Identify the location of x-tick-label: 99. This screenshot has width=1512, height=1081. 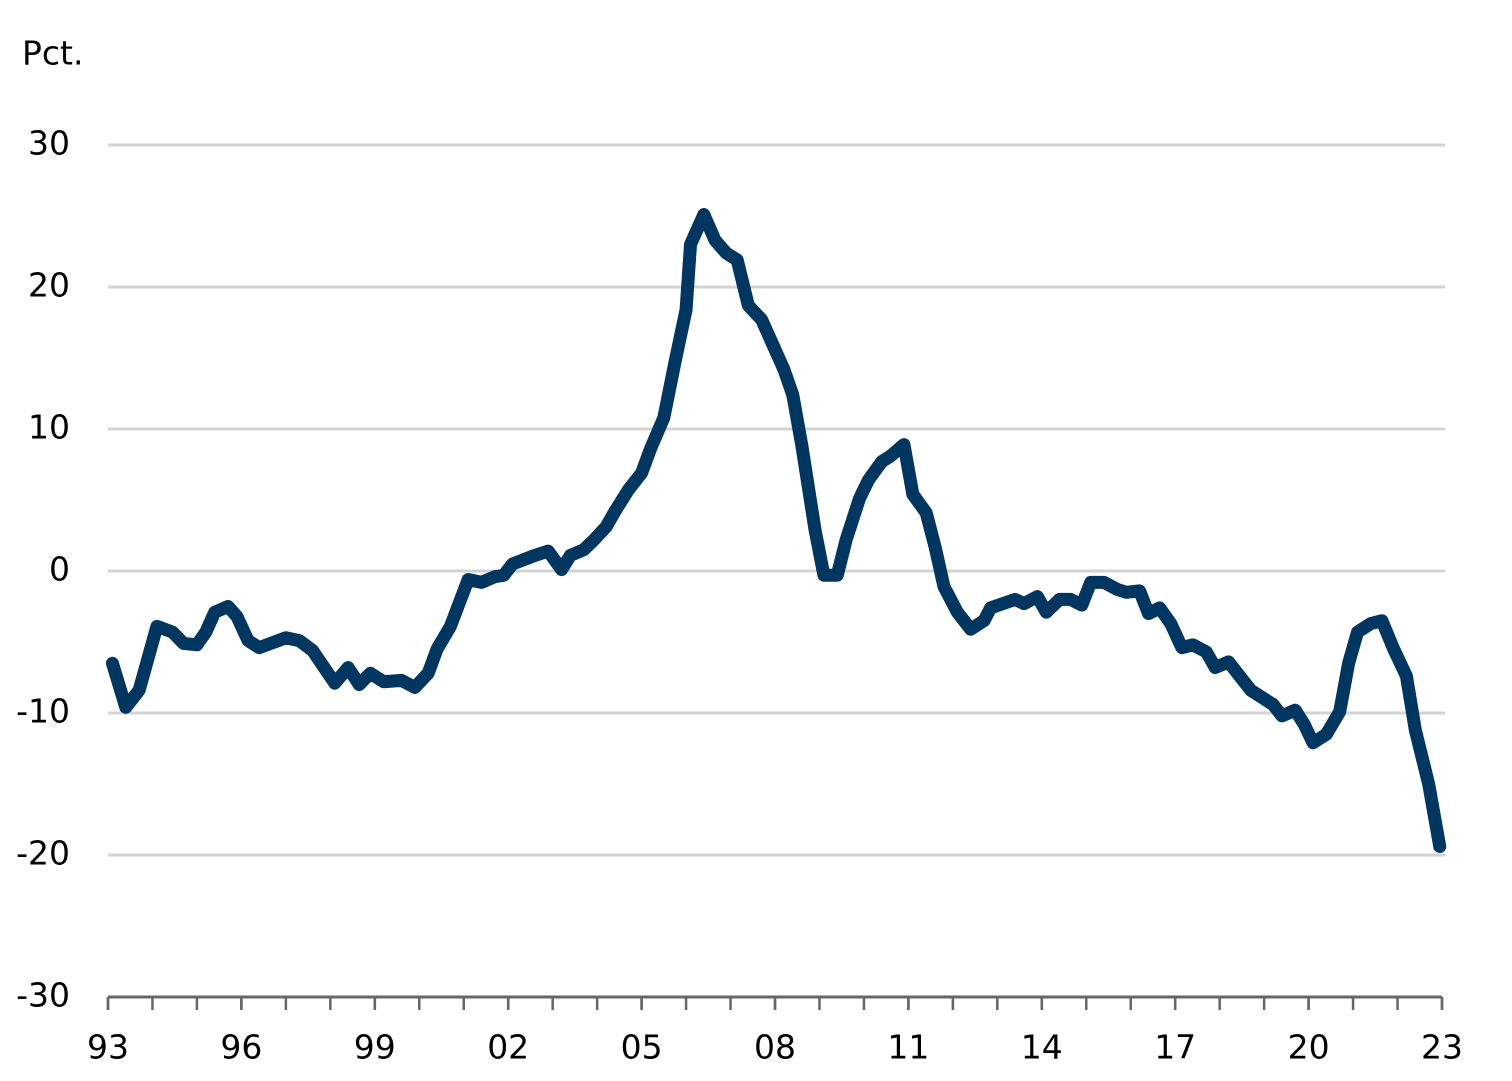
(375, 1047).